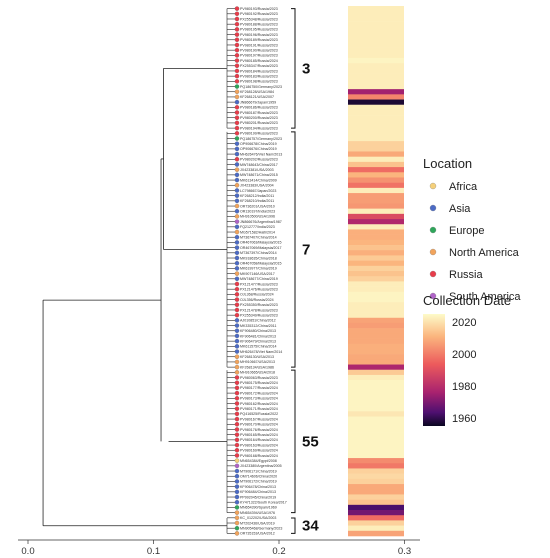  What do you see at coordinates (464, 419) in the screenshot?
I see `colorbar-tick-label: 1960` at bounding box center [464, 419].